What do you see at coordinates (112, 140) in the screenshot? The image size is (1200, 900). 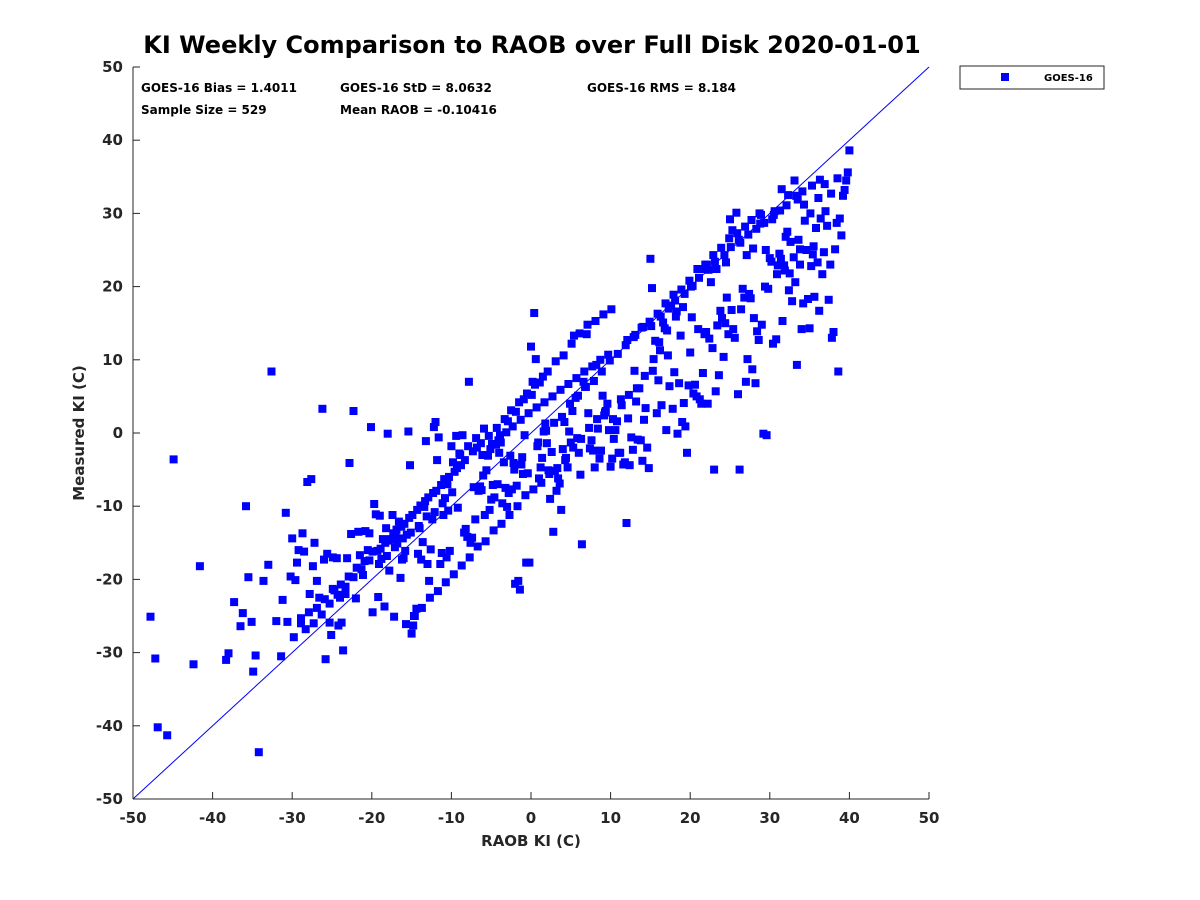 I see `y-tick-label: 40` at bounding box center [112, 140].